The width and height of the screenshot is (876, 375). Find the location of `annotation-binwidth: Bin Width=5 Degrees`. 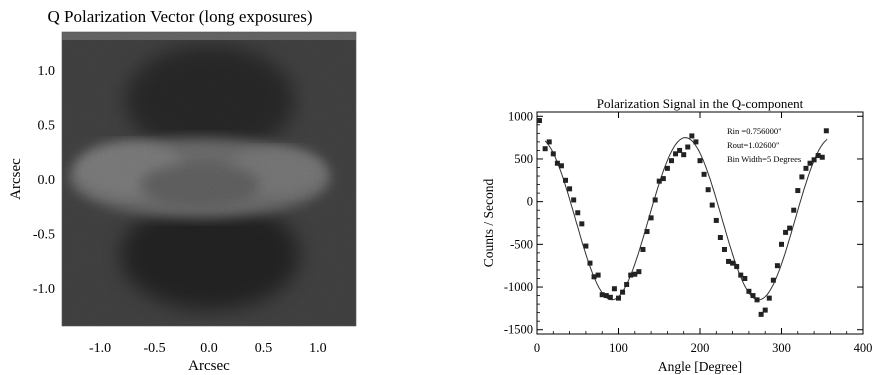

annotation-binwidth: Bin Width=5 Degrees is located at coordinates (764, 159).